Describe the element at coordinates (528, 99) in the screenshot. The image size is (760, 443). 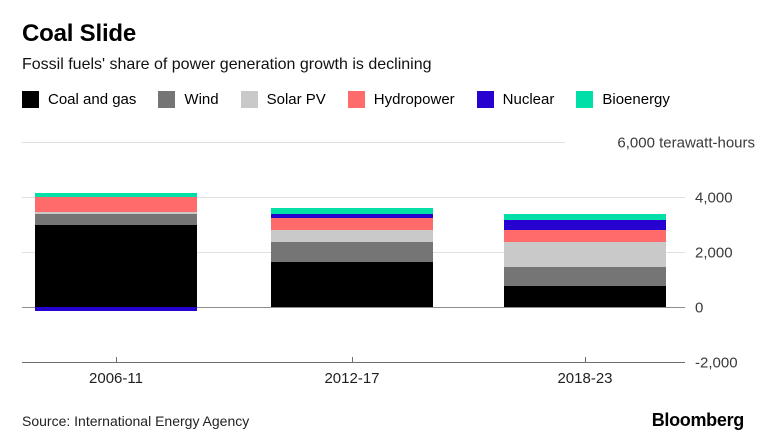
I see `legend-label: Nuclear` at that location.